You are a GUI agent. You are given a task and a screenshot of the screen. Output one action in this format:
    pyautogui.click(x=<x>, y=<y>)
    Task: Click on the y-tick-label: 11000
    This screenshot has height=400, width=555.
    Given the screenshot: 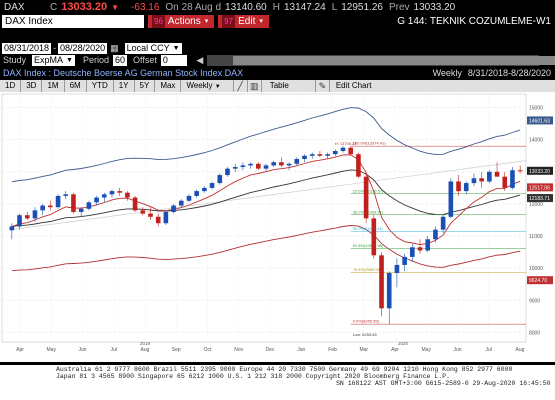 What is the action you would take?
    pyautogui.click(x=536, y=237)
    